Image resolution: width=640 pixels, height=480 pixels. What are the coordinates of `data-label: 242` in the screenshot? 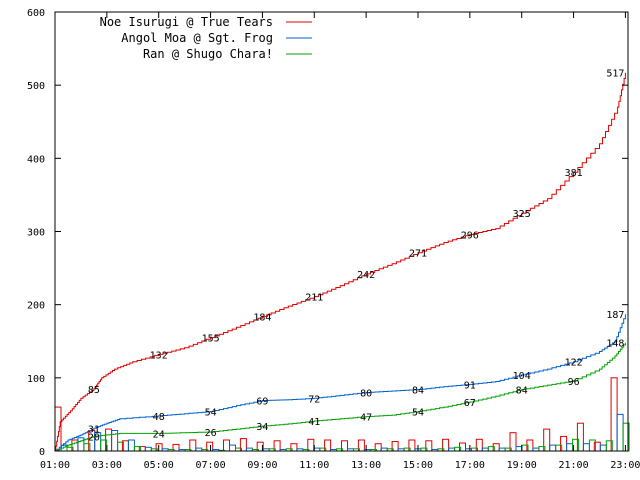 It's located at (366, 275).